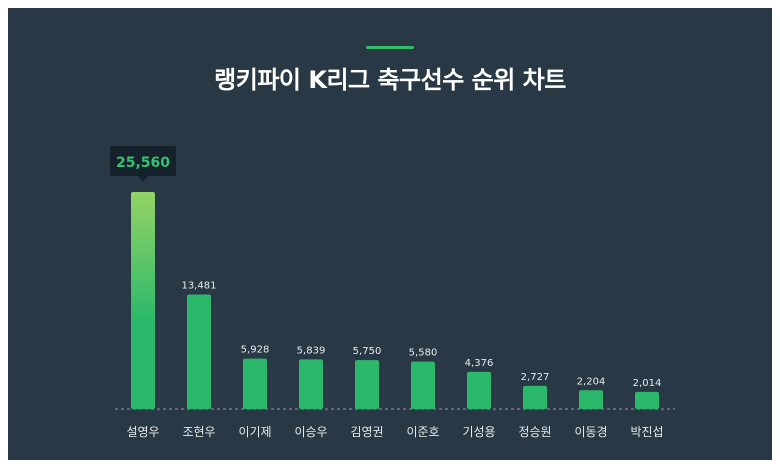 This screenshot has width=780, height=468. I want to click on bar-이동경, so click(591, 399).